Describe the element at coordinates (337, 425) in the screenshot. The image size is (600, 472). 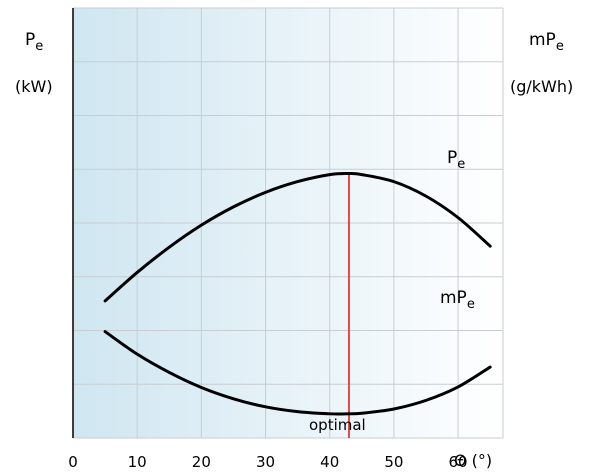
I see `optimal-label: optimal` at that location.